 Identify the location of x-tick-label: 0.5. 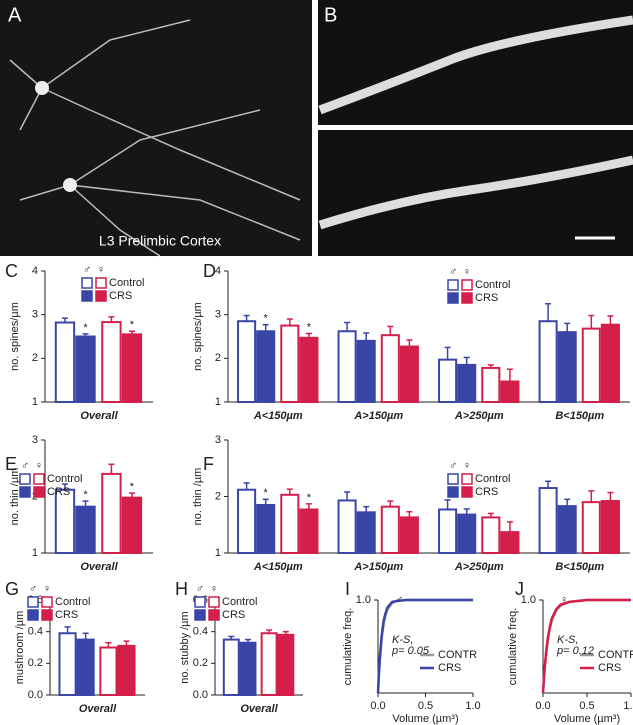
(425, 706).